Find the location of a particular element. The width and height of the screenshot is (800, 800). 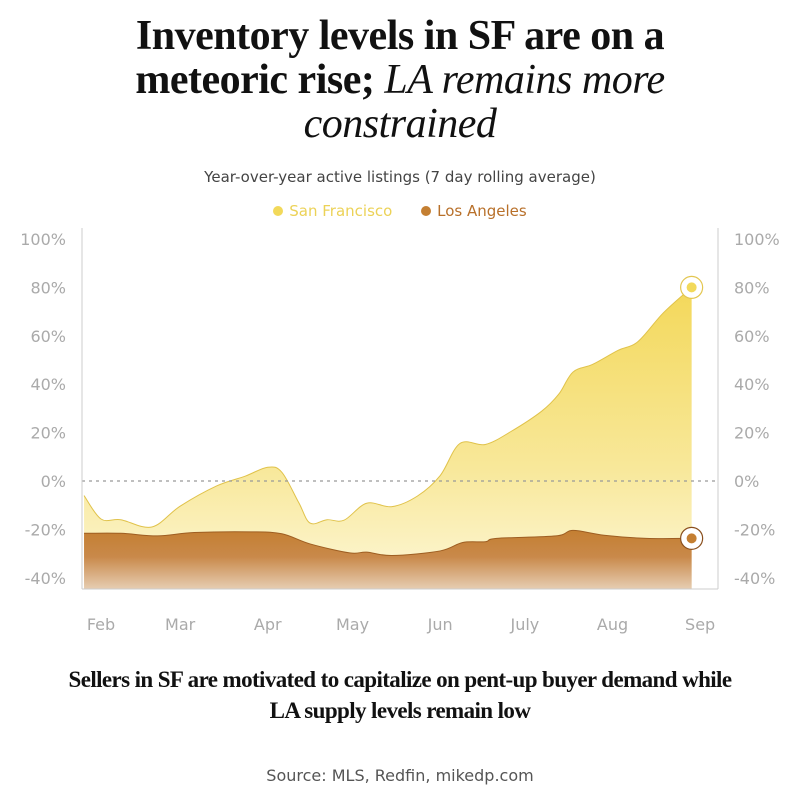

legend-dot-la is located at coordinates (426, 211).